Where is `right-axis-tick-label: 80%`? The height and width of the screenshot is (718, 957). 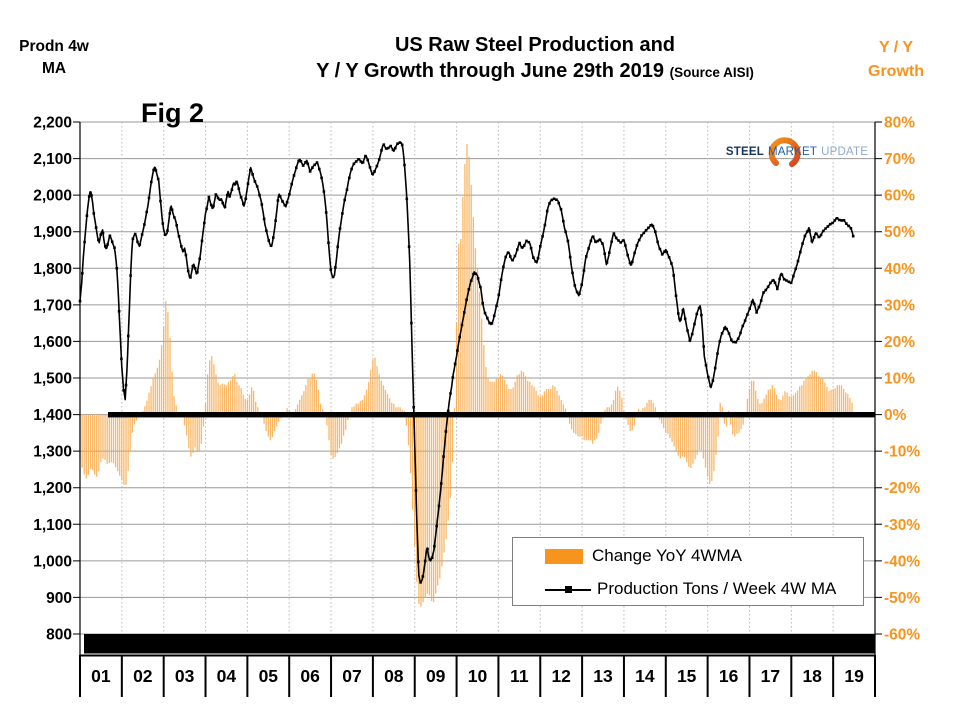
right-axis-tick-label: 80% is located at coordinates (899, 123).